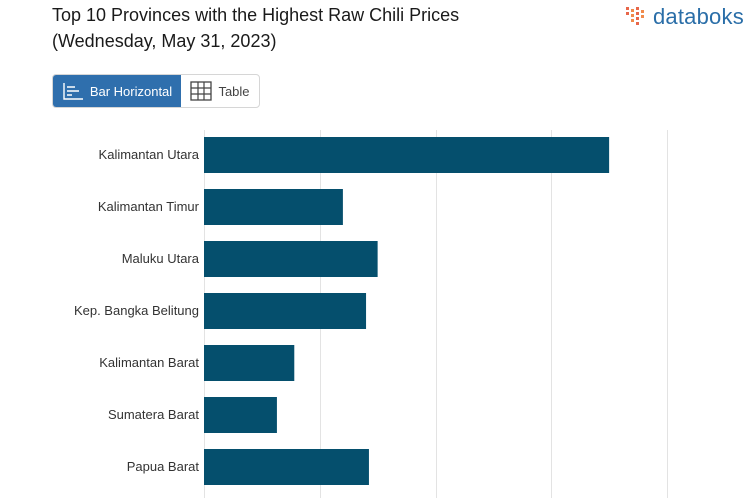  I want to click on category-label: Maluku Utara, so click(161, 258).